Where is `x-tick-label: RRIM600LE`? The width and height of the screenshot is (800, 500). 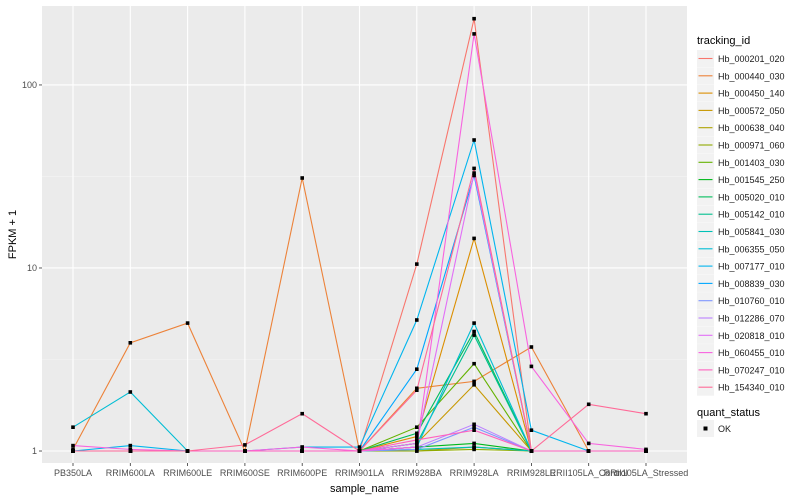 x-tick-label: RRIM600LE is located at coordinates (187, 473).